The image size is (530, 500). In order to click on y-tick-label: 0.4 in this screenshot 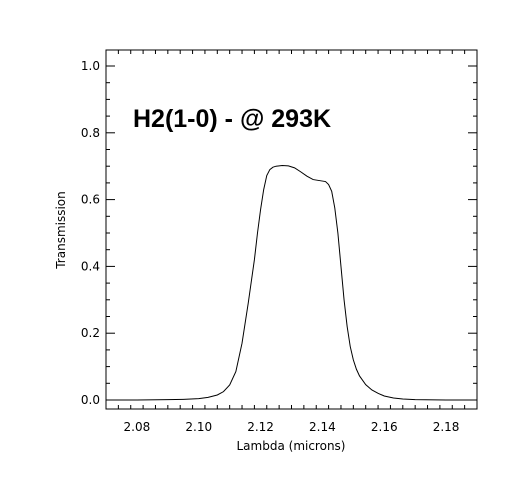, I will do `click(90, 266)`.